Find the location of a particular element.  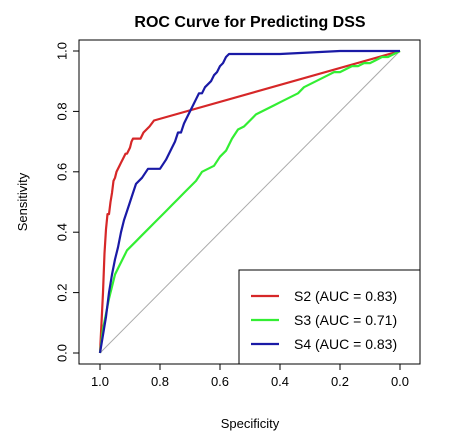

legend-label-3: S4 (AUC = 0.83) is located at coordinates (345, 344).